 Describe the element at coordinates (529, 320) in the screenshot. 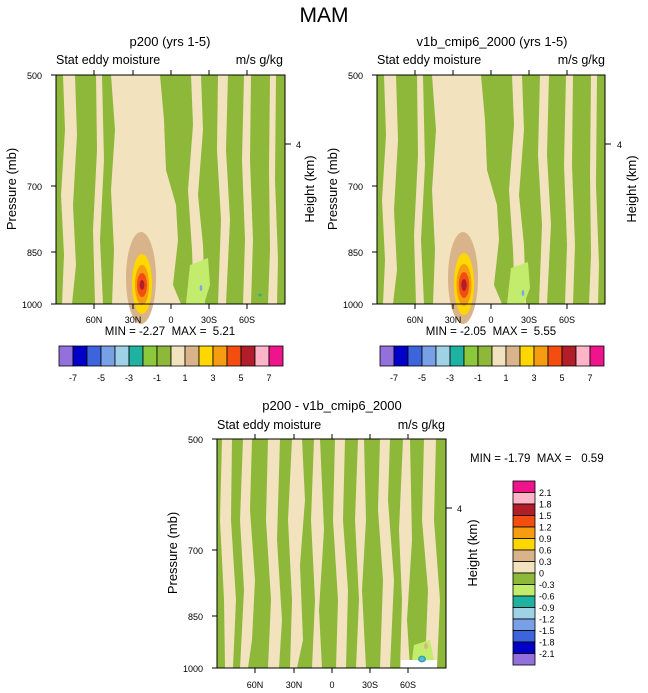

I see `panel-b-xtick-label: 30S` at that location.